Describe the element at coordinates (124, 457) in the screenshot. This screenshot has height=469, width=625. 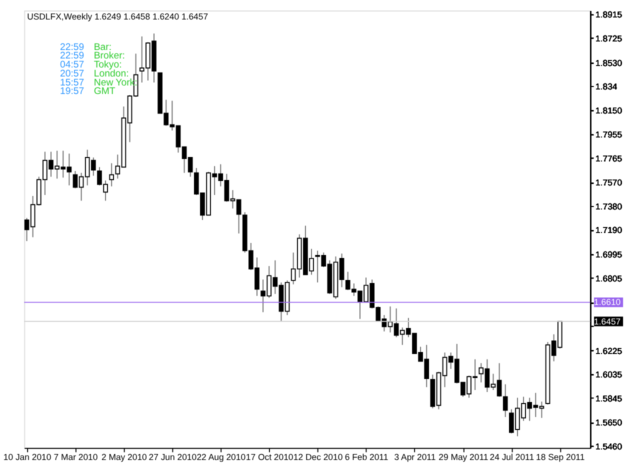
I see `x-tick-label: 2 May 2010` at that location.